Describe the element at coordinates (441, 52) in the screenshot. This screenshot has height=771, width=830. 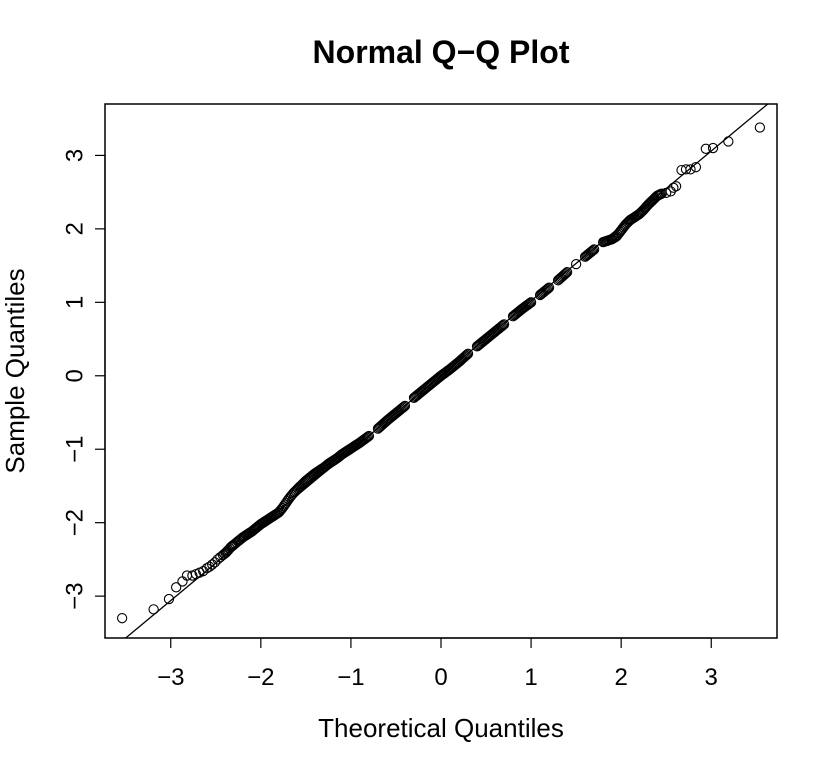
I see `chart-title: Normal Q−Q Plot` at that location.